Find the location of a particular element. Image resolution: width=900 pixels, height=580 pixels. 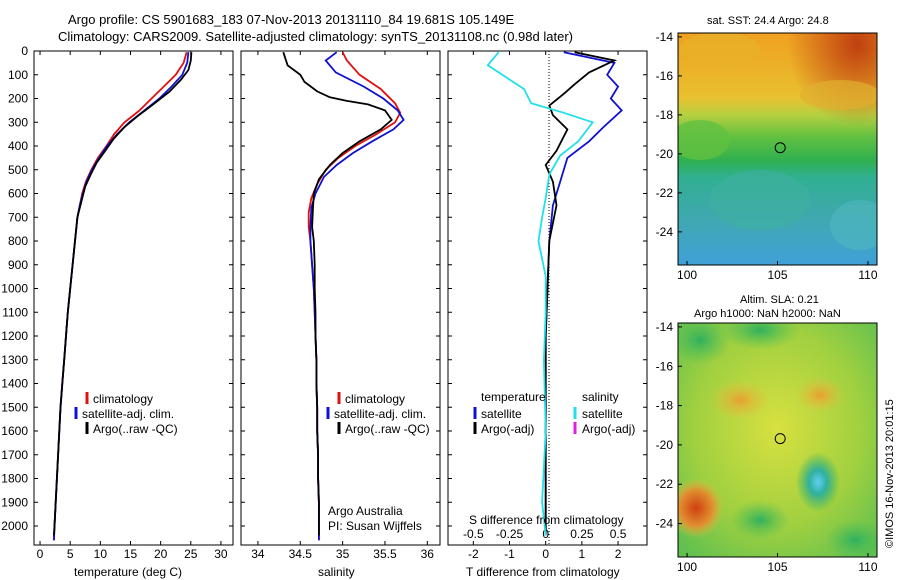

depth-tick-label: 700 is located at coordinates (18, 217).